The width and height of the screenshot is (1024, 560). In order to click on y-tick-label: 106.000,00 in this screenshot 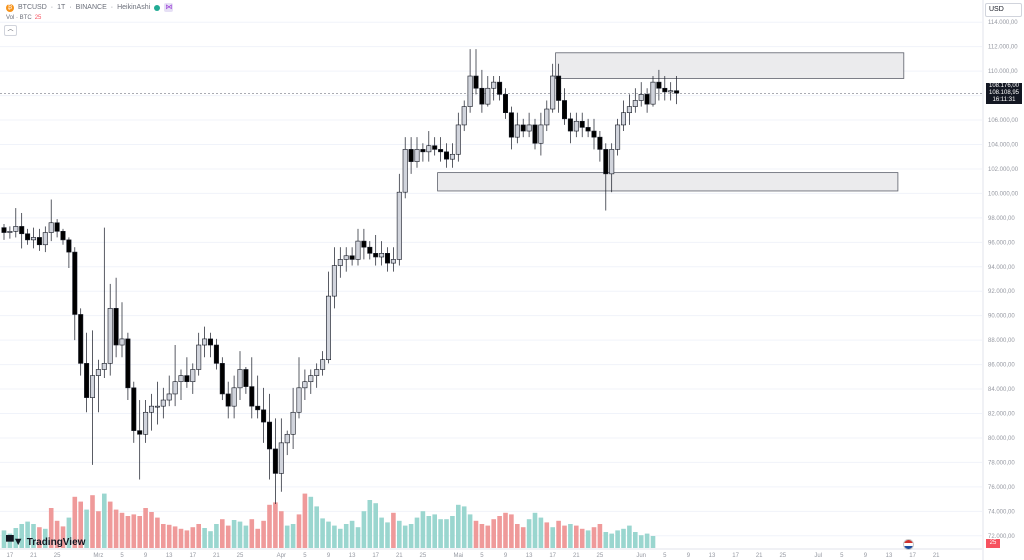, I will do `click(1003, 121)`.